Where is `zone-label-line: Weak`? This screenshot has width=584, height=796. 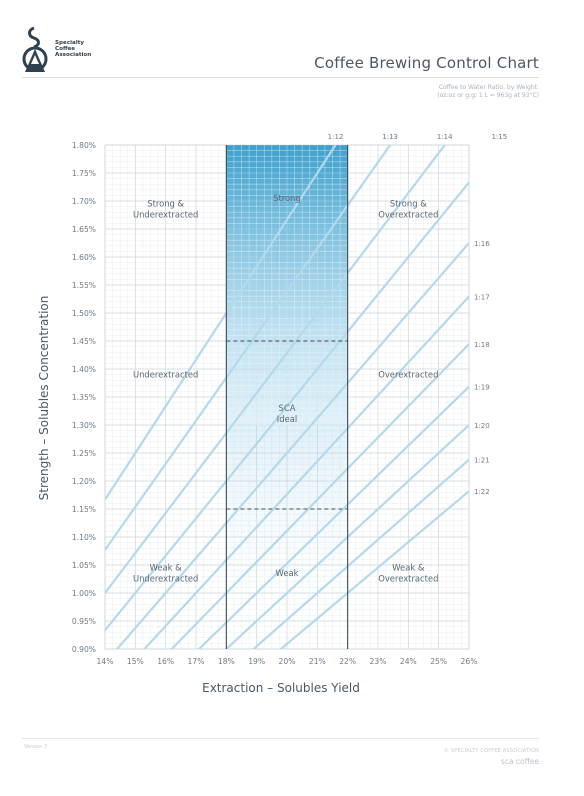 zone-label-line: Weak is located at coordinates (287, 573).